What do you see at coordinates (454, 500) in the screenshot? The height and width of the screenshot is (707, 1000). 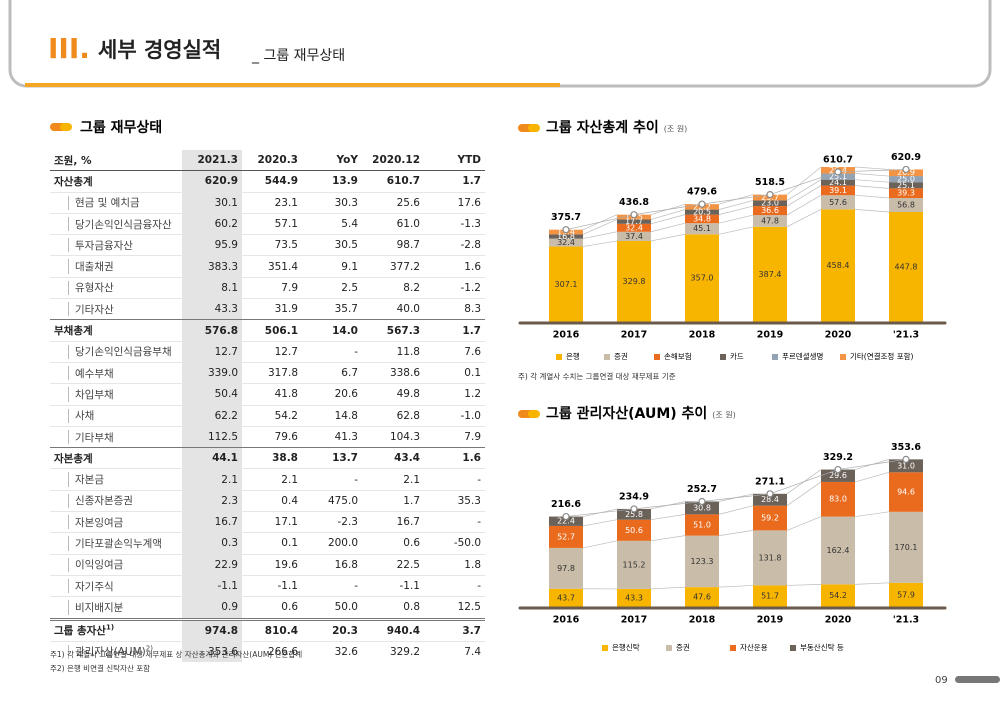 I see `cell: 35.3` at bounding box center [454, 500].